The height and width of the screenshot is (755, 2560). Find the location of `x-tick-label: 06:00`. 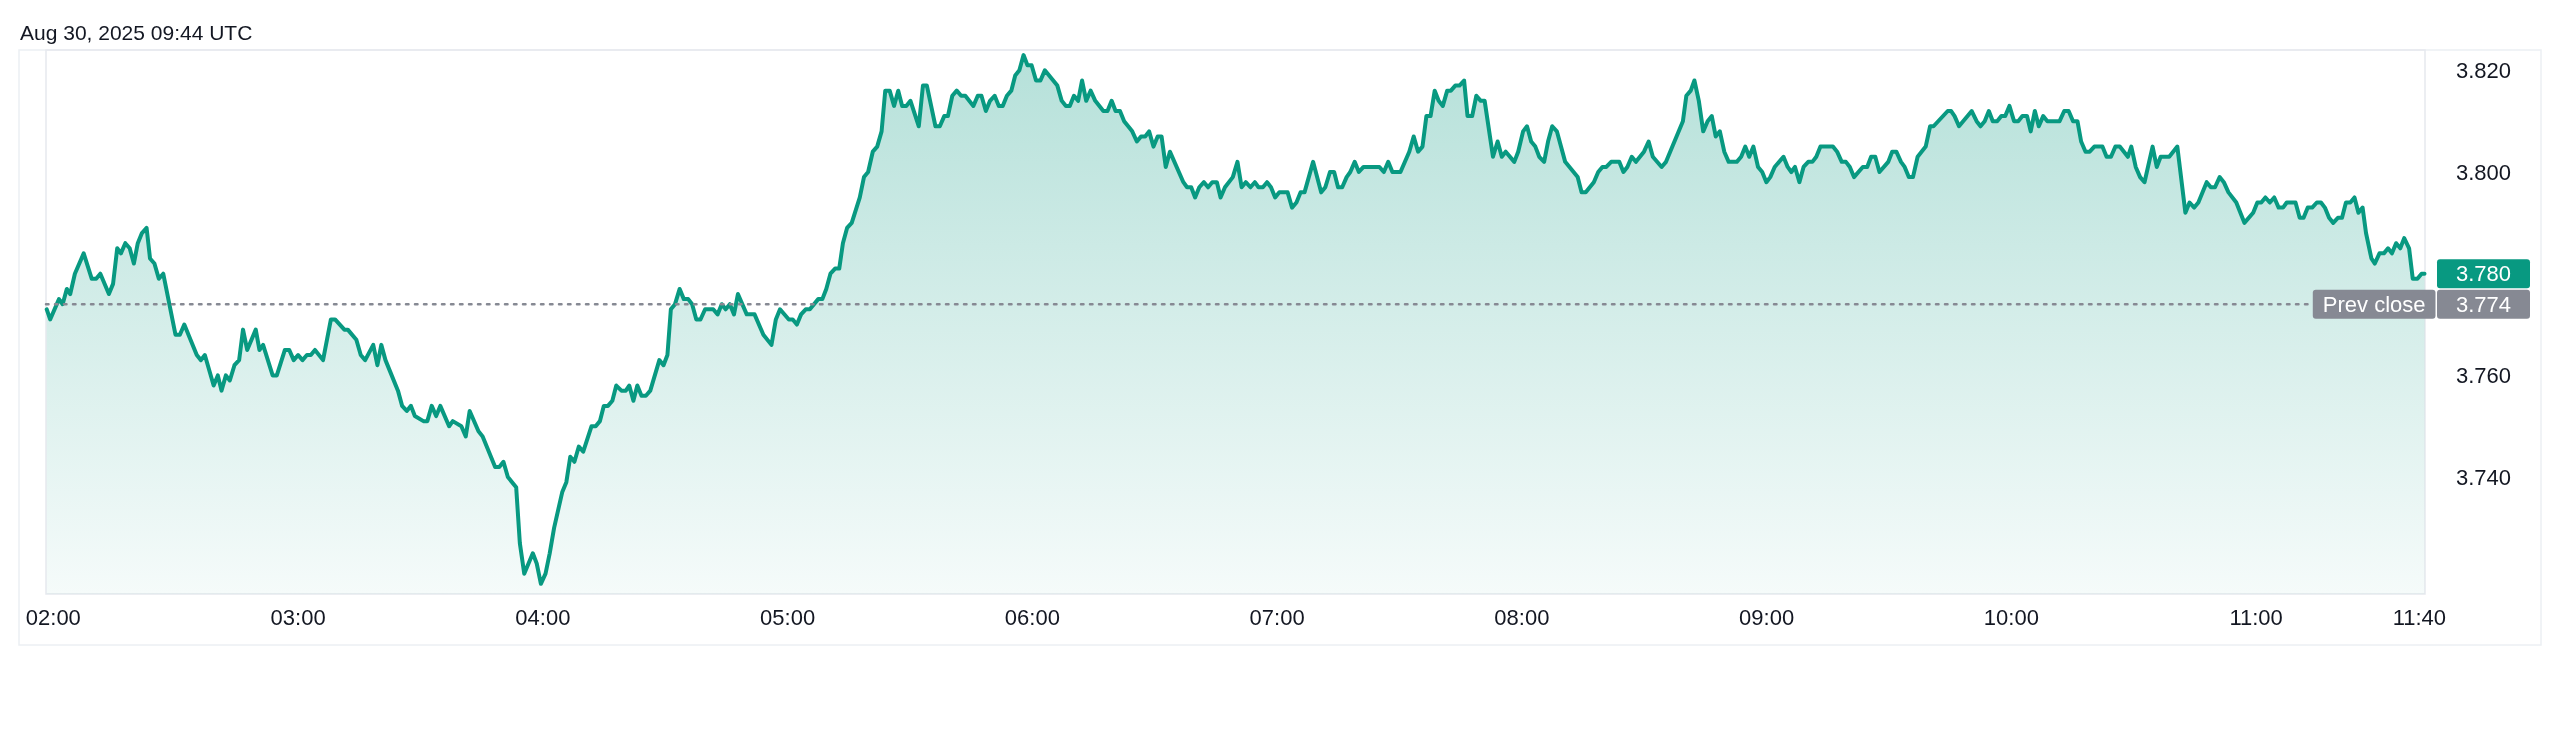

x-tick-label: 06:00 is located at coordinates (1032, 617).